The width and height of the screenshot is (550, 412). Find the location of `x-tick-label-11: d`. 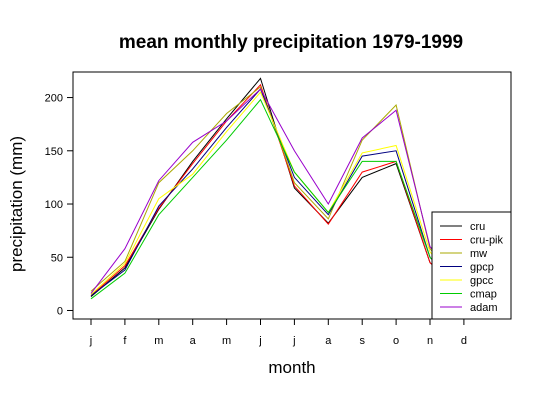

x-tick-label-11: d is located at coordinates (464, 341).